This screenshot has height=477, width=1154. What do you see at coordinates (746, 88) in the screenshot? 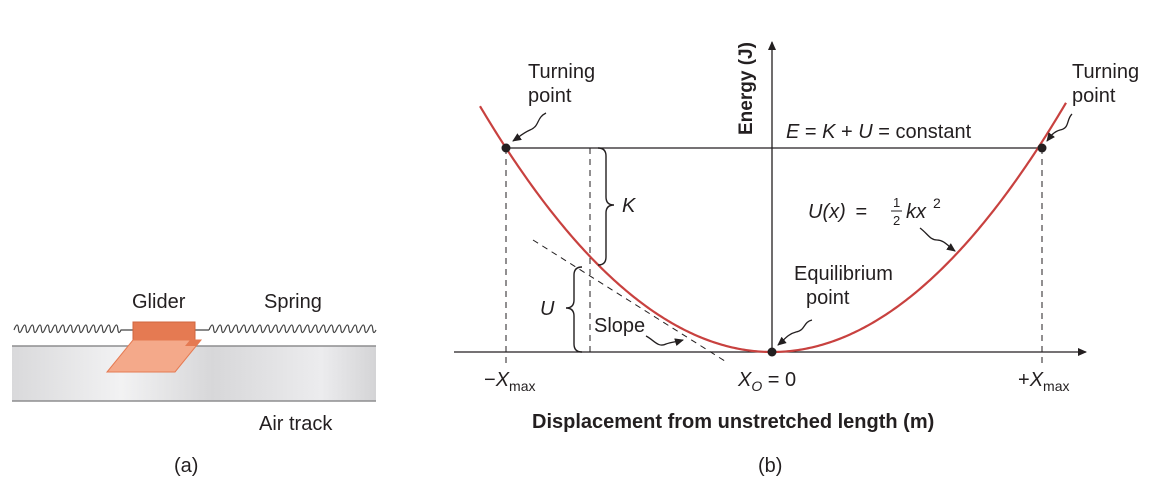
I see `y-axis-label: Energy (J)` at bounding box center [746, 88].